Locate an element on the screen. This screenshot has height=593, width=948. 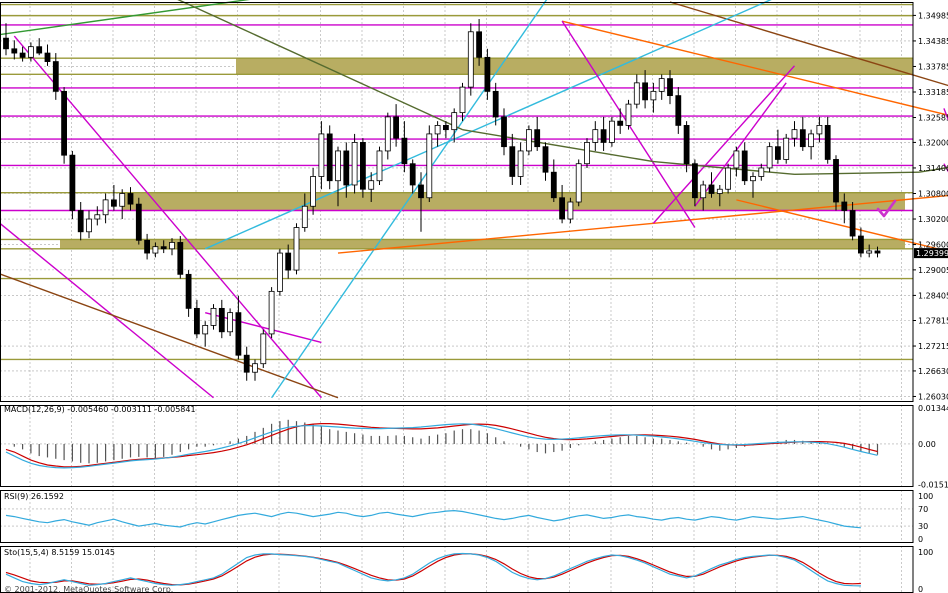
rsi-line is located at coordinates (433, 519).